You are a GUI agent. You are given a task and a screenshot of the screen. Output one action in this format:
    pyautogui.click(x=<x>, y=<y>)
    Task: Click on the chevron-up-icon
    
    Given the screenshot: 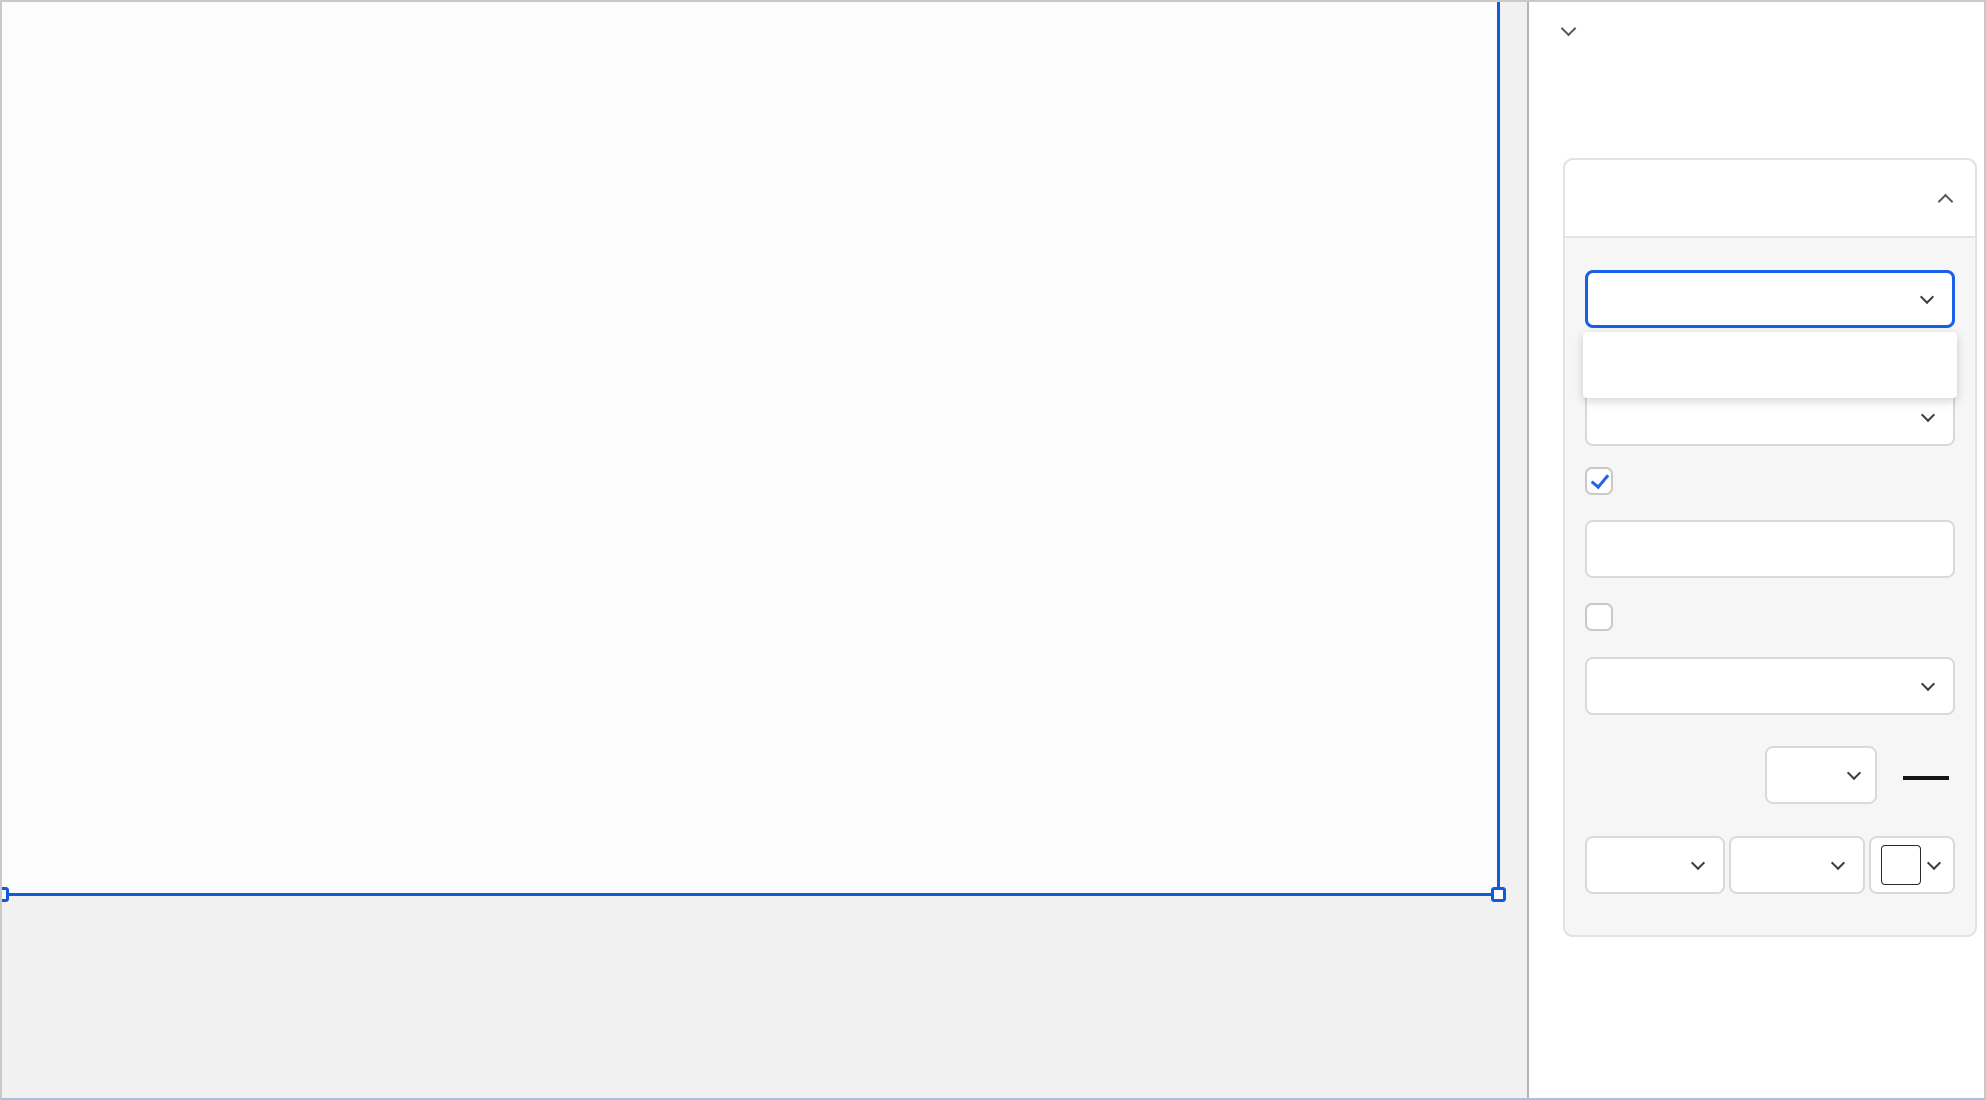 What is the action you would take?
    pyautogui.click(x=1945, y=201)
    